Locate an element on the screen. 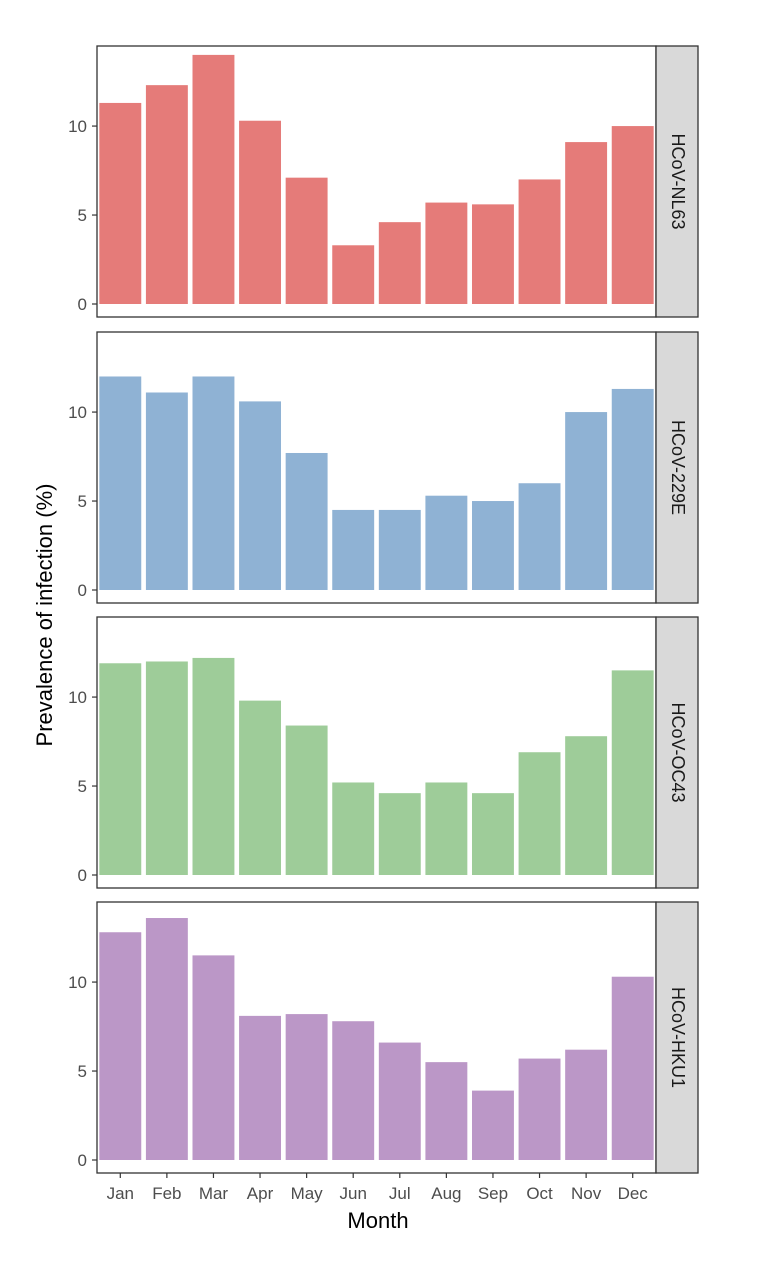 The width and height of the screenshot is (782, 1274). x-tick-label: Apr is located at coordinates (260, 1193).